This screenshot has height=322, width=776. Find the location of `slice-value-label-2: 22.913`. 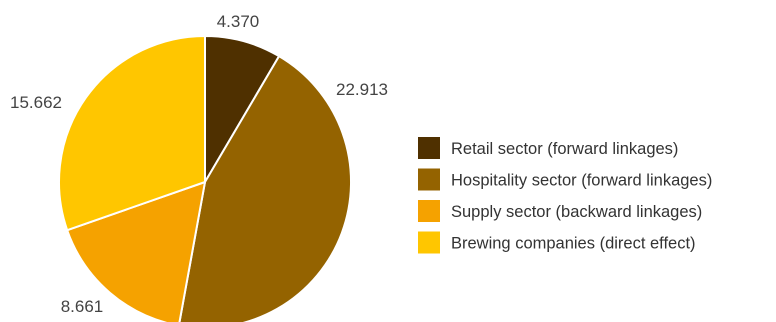

slice-value-label-2: 22.913 is located at coordinates (362, 89).